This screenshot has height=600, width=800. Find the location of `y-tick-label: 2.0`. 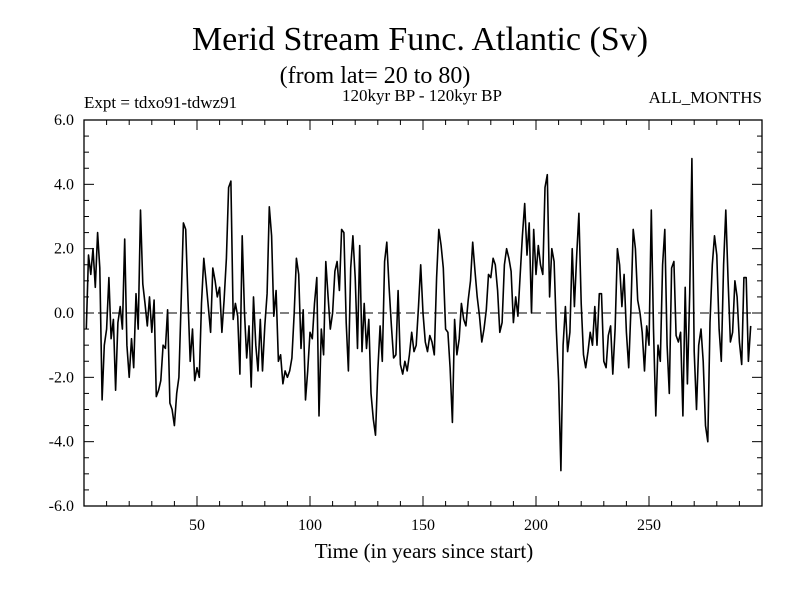

y-tick-label: 2.0 is located at coordinates (64, 249).